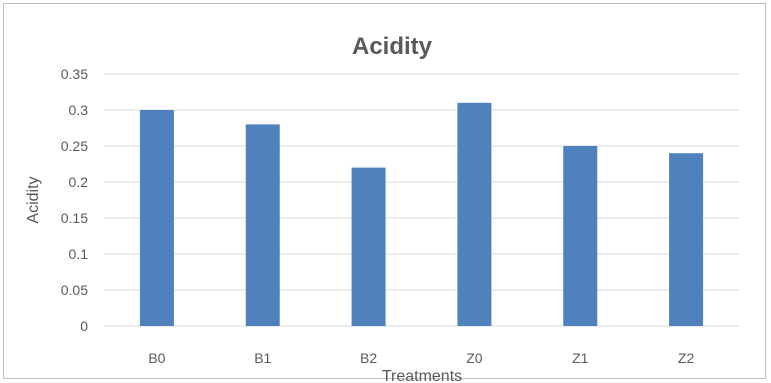  Describe the element at coordinates (368, 358) in the screenshot. I see `x-tick-label: B2` at that location.